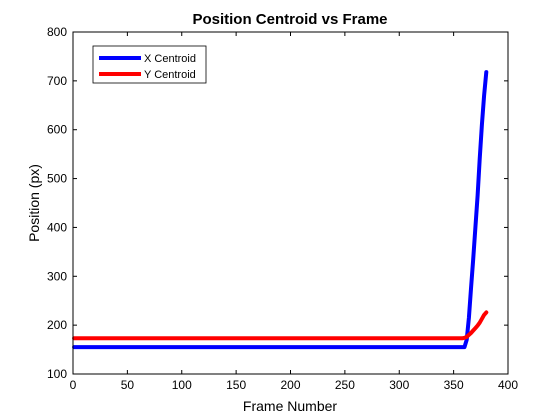 This screenshot has width=560, height=420. What do you see at coordinates (57, 227) in the screenshot?
I see `y-tick-label: 400` at bounding box center [57, 227].